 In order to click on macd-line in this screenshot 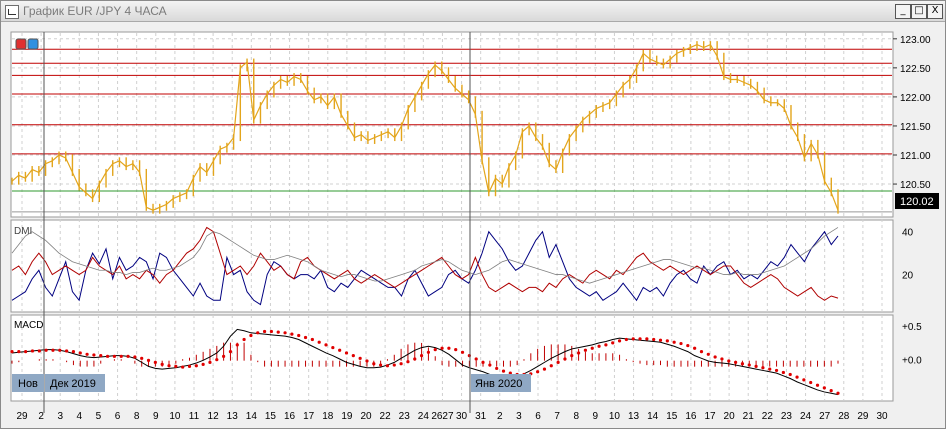, I will do `click(425, 362)`.